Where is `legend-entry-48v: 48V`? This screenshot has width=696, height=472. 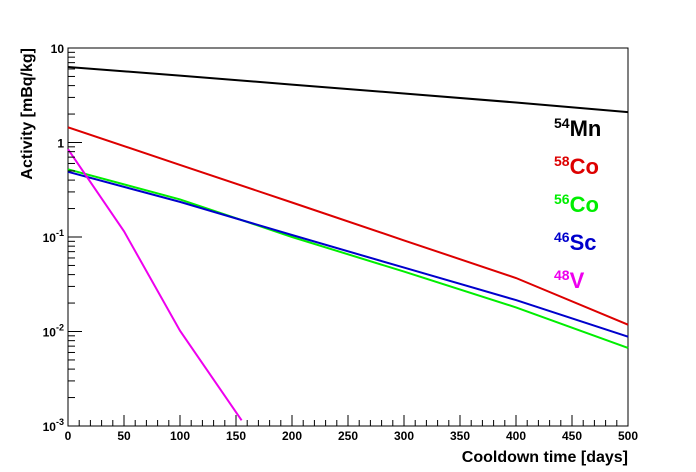 legend-entry-48v: 48V is located at coordinates (569, 280).